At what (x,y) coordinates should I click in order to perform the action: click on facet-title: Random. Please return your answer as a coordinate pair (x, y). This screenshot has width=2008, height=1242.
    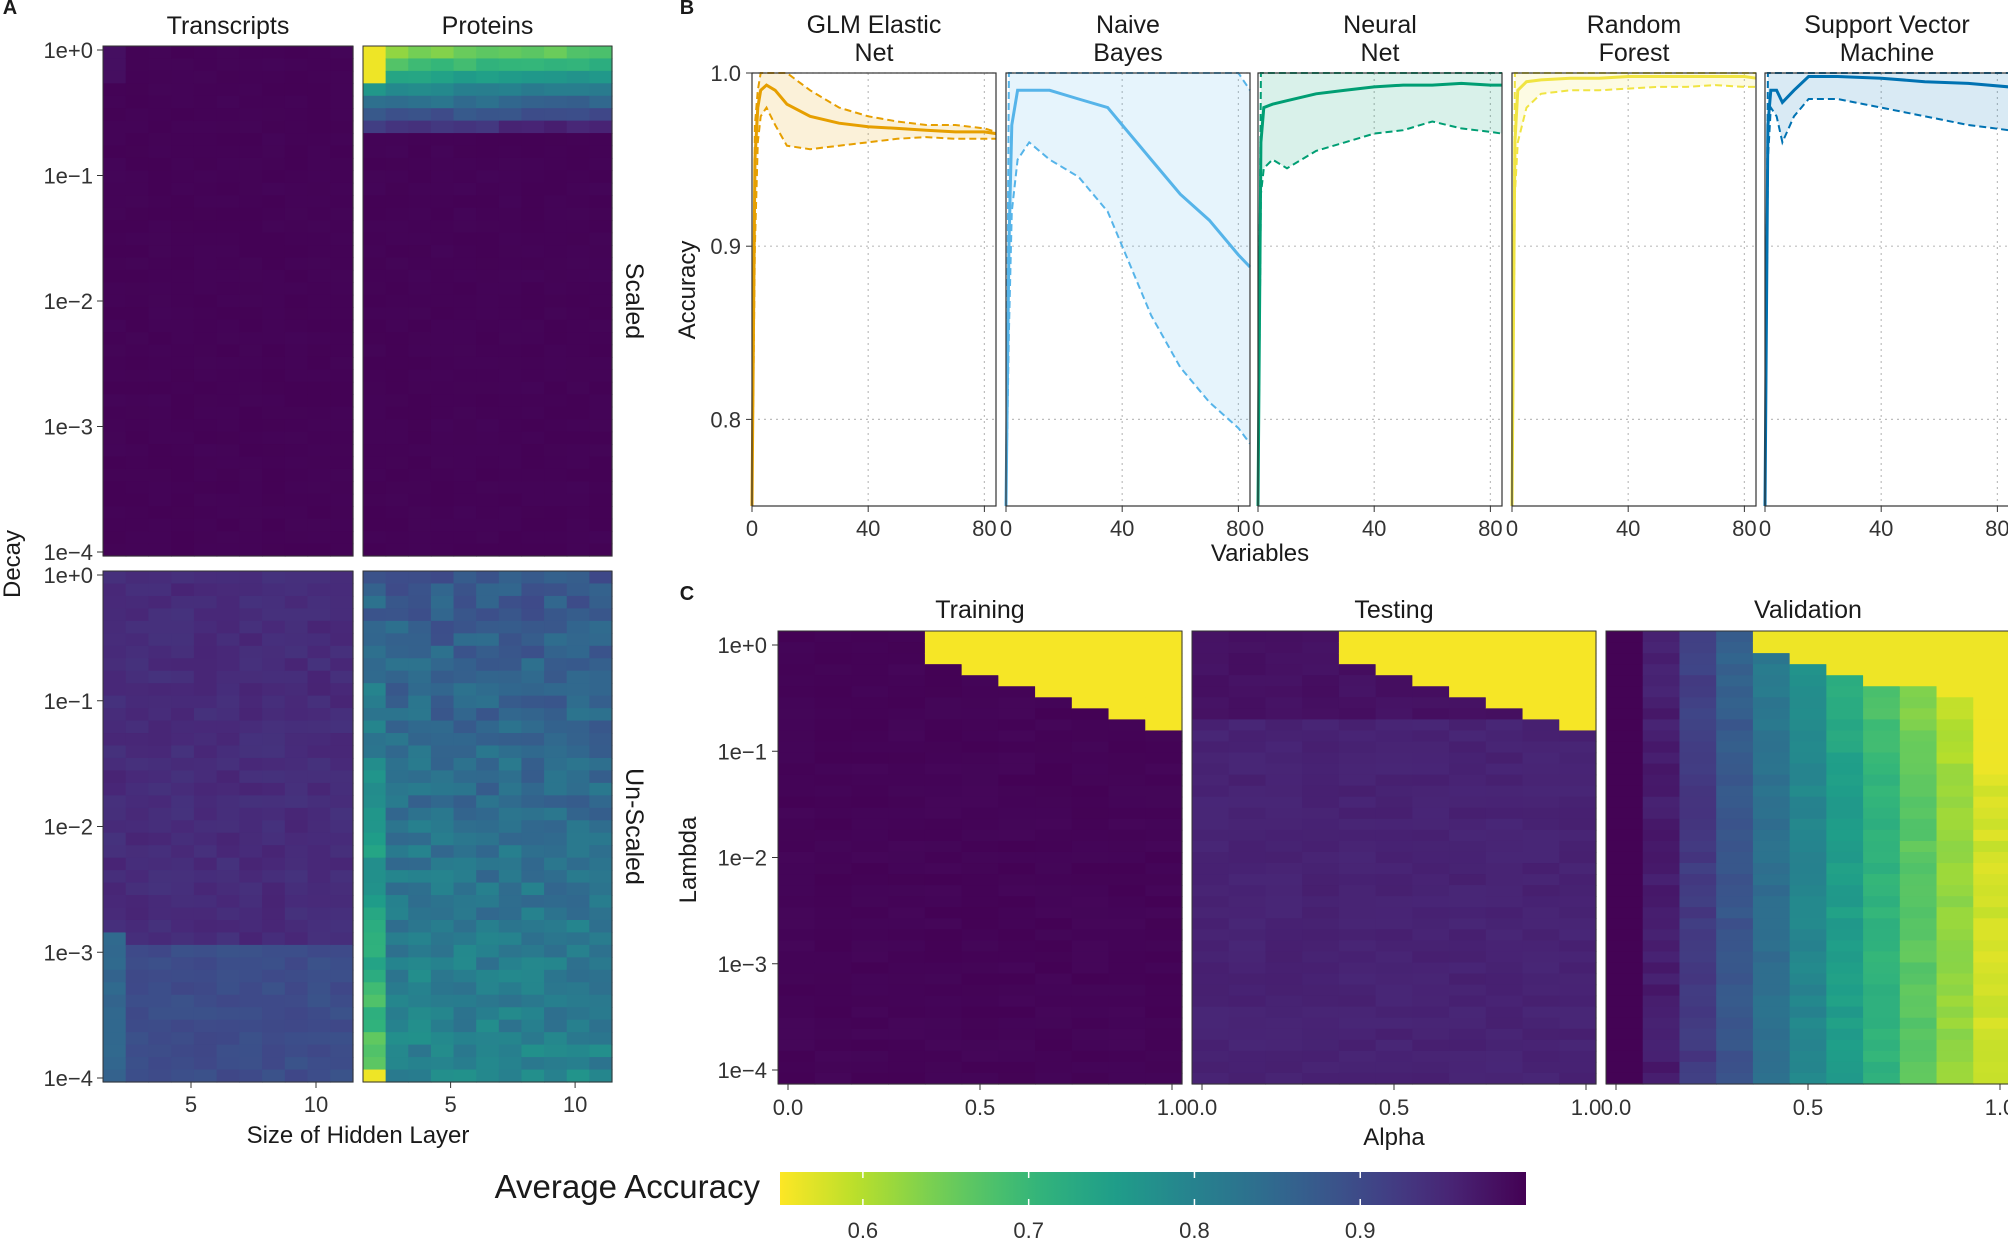
    Looking at the image, I should click on (1634, 25).